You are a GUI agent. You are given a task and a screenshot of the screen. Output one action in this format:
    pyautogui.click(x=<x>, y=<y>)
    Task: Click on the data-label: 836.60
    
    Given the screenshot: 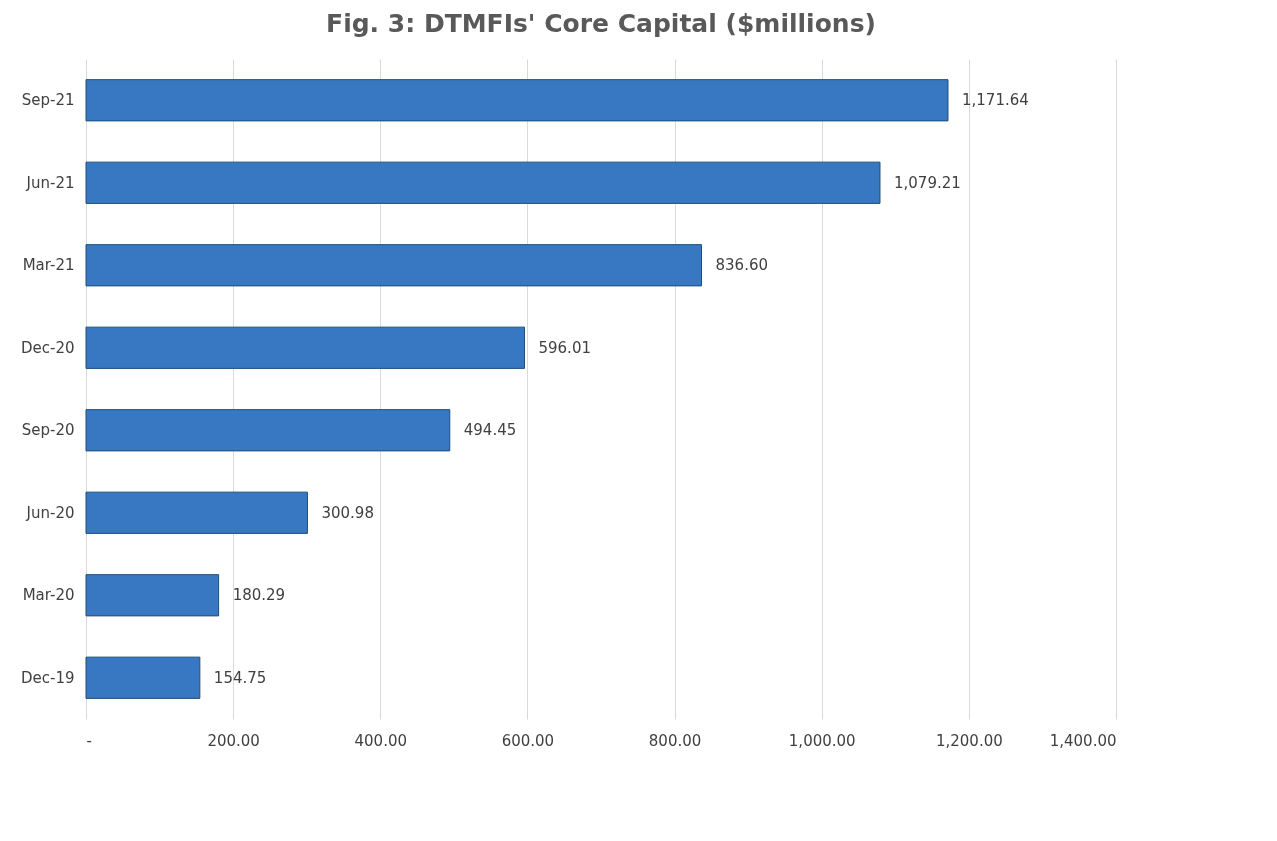 What is the action you would take?
    pyautogui.click(x=741, y=265)
    